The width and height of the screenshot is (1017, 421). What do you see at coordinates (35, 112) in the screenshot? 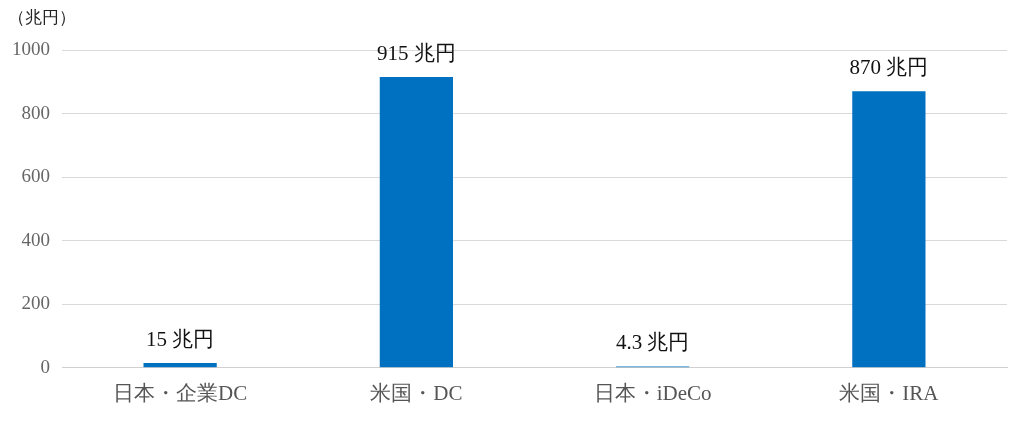
I see `y-tick-label: 800` at bounding box center [35, 112].